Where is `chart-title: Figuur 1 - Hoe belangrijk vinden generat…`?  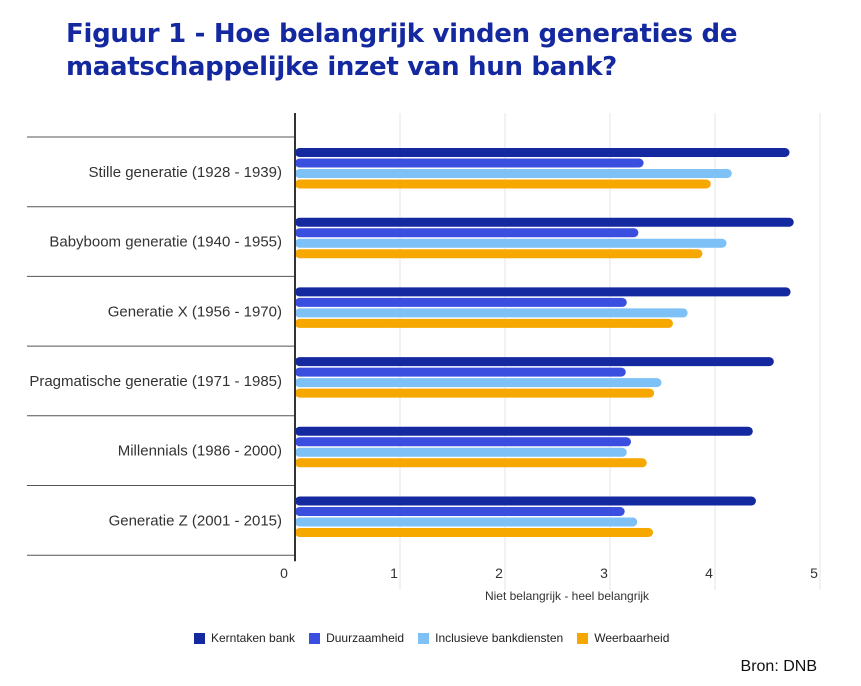
chart-title: Figuur 1 - Hoe belangrijk vinden generat… is located at coordinates (402, 50).